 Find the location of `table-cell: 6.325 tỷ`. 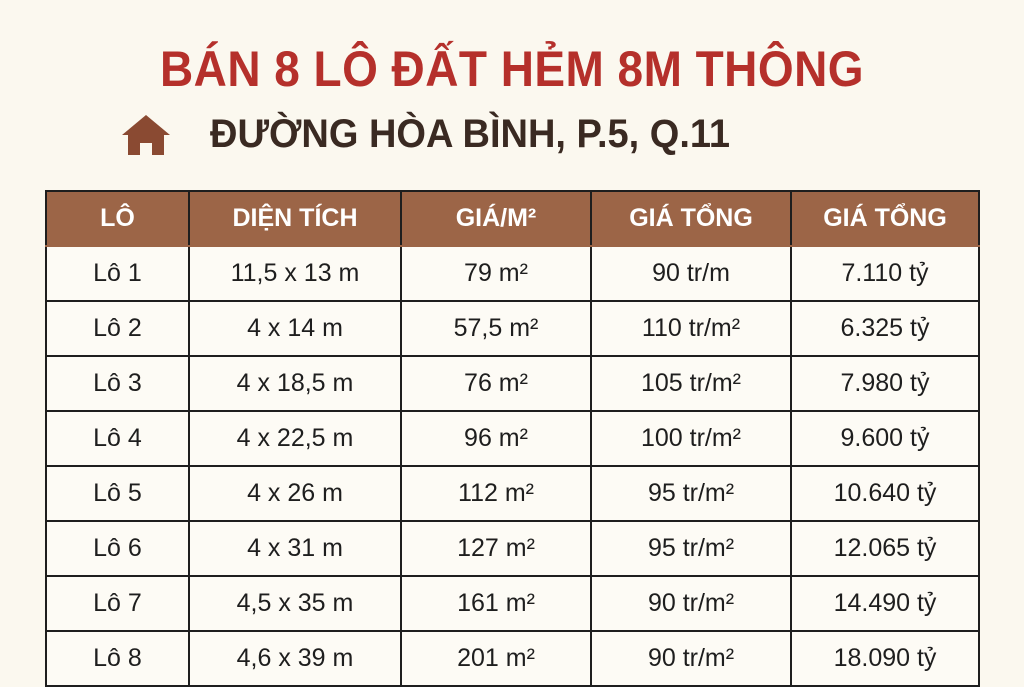

table-cell: 6.325 tỷ is located at coordinates (885, 328).